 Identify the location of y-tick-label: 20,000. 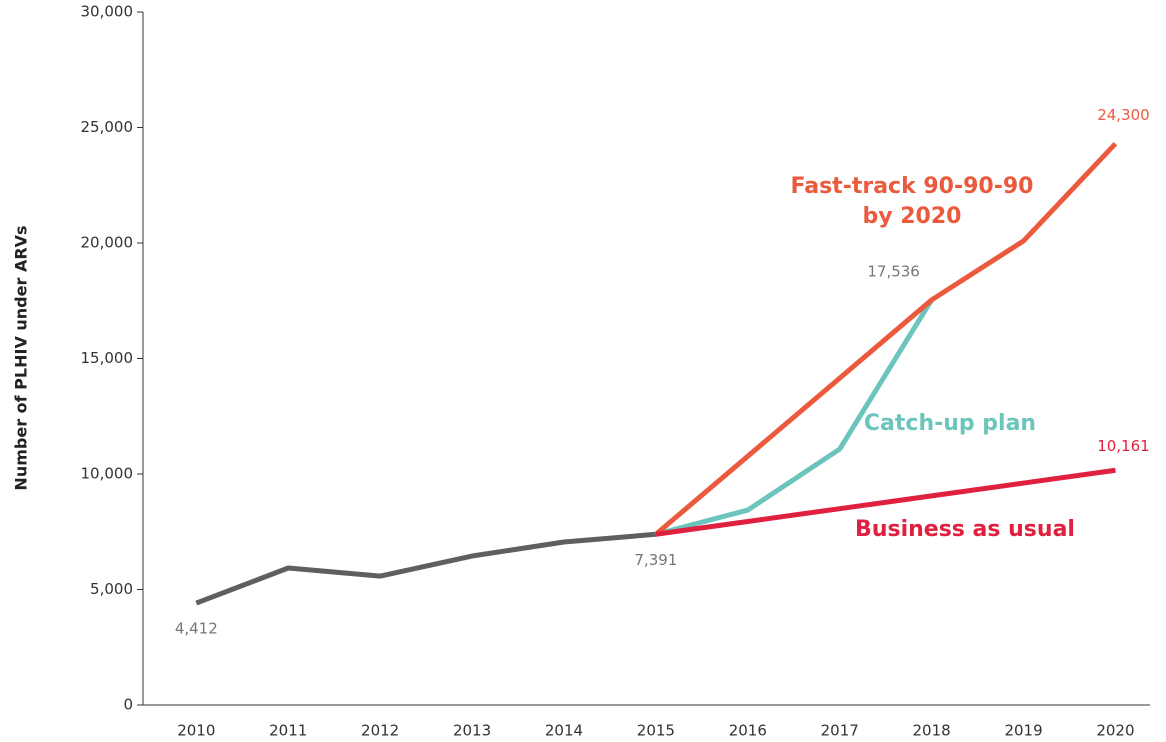
(107, 243).